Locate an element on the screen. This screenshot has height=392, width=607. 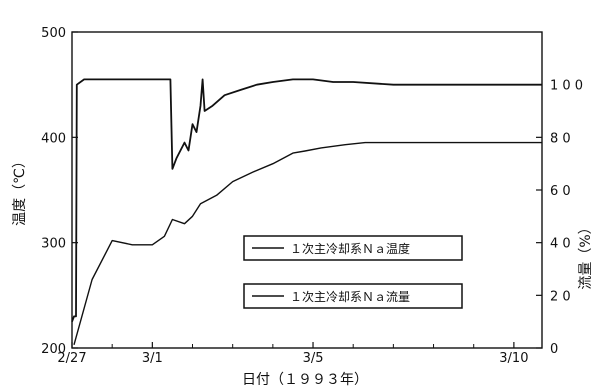
y-left-tick-label: 200 is located at coordinates (53, 349).